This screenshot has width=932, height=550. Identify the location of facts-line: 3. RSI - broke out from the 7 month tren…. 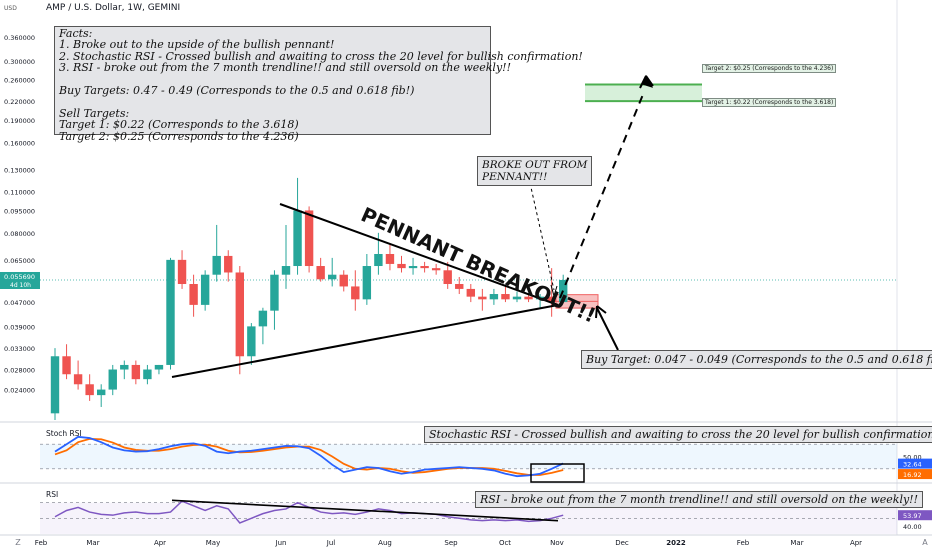
(285, 68).